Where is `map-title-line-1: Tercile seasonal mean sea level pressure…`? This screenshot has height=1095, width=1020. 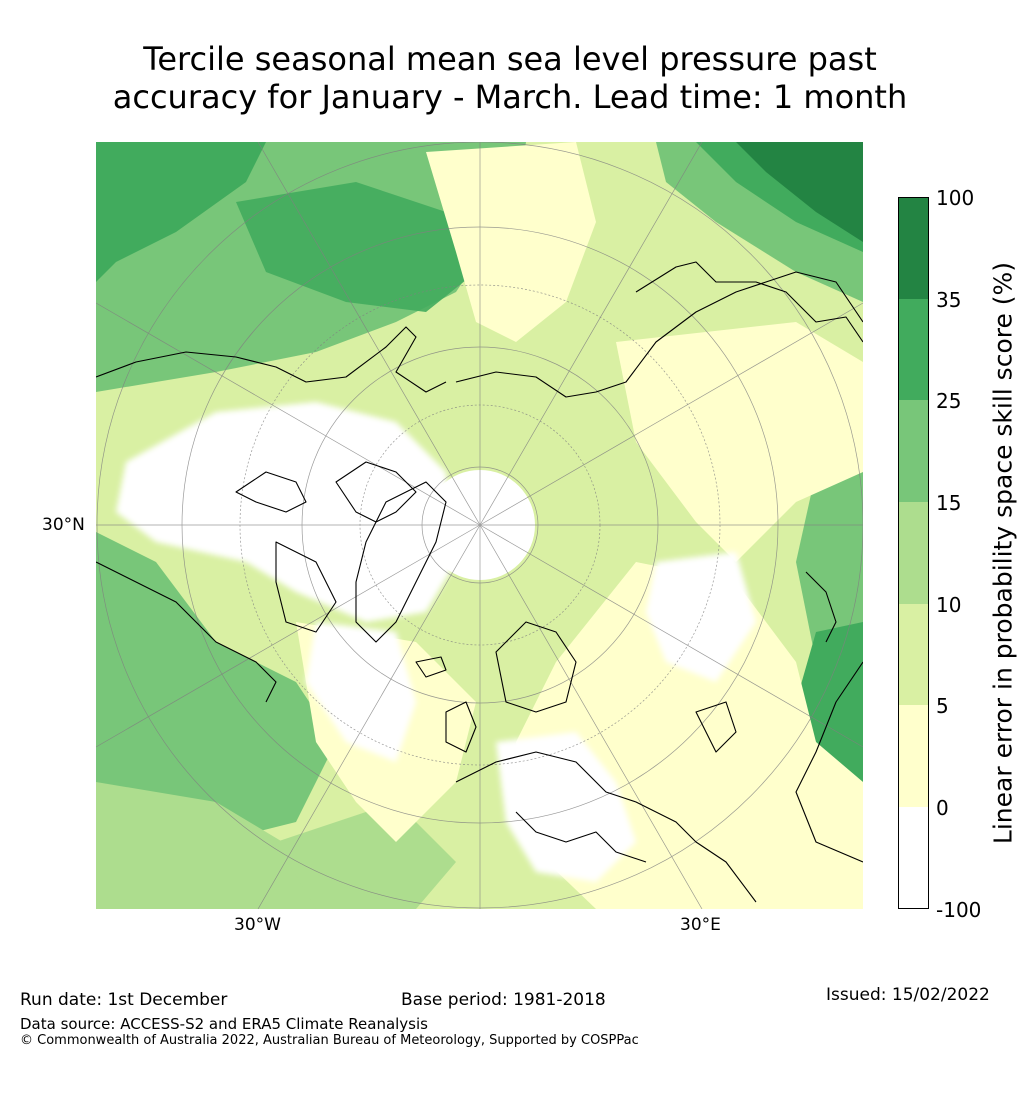 map-title-line-1: Tercile seasonal mean sea level pressure… is located at coordinates (510, 59).